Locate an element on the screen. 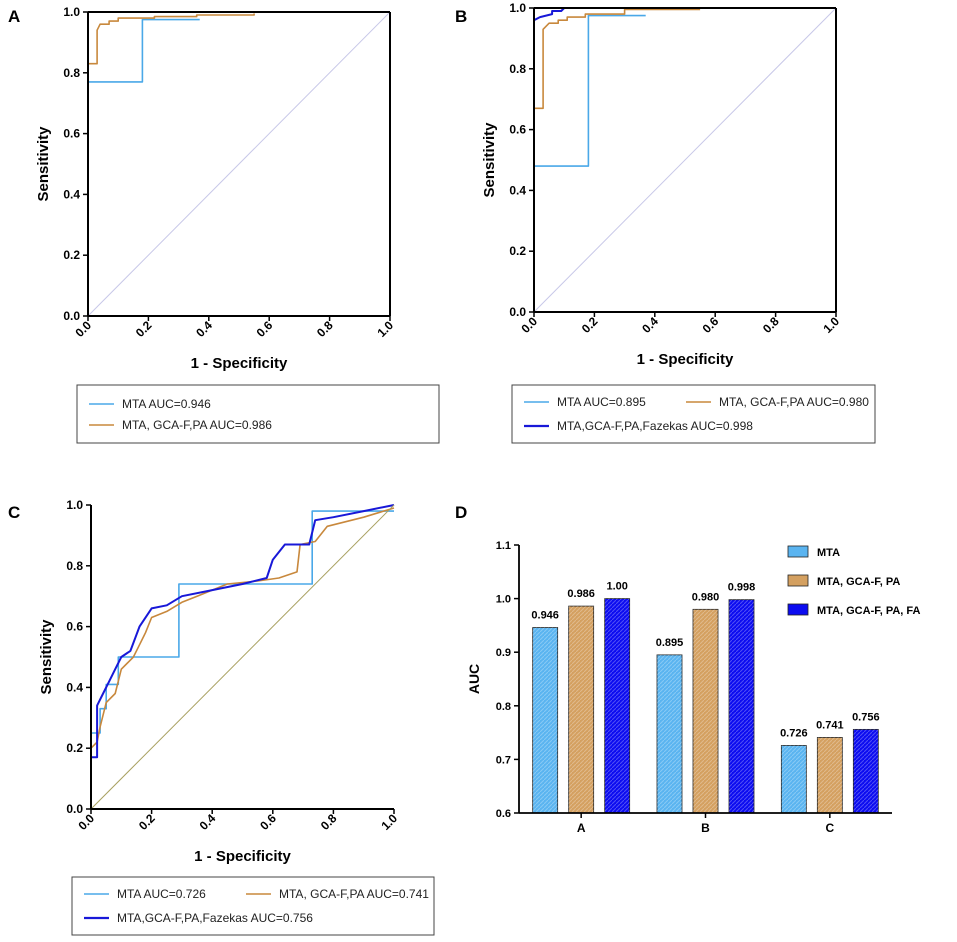 Image resolution: width=957 pixels, height=942 pixels. legend-label: MTA, GCA-F, PA, FA is located at coordinates (869, 611).